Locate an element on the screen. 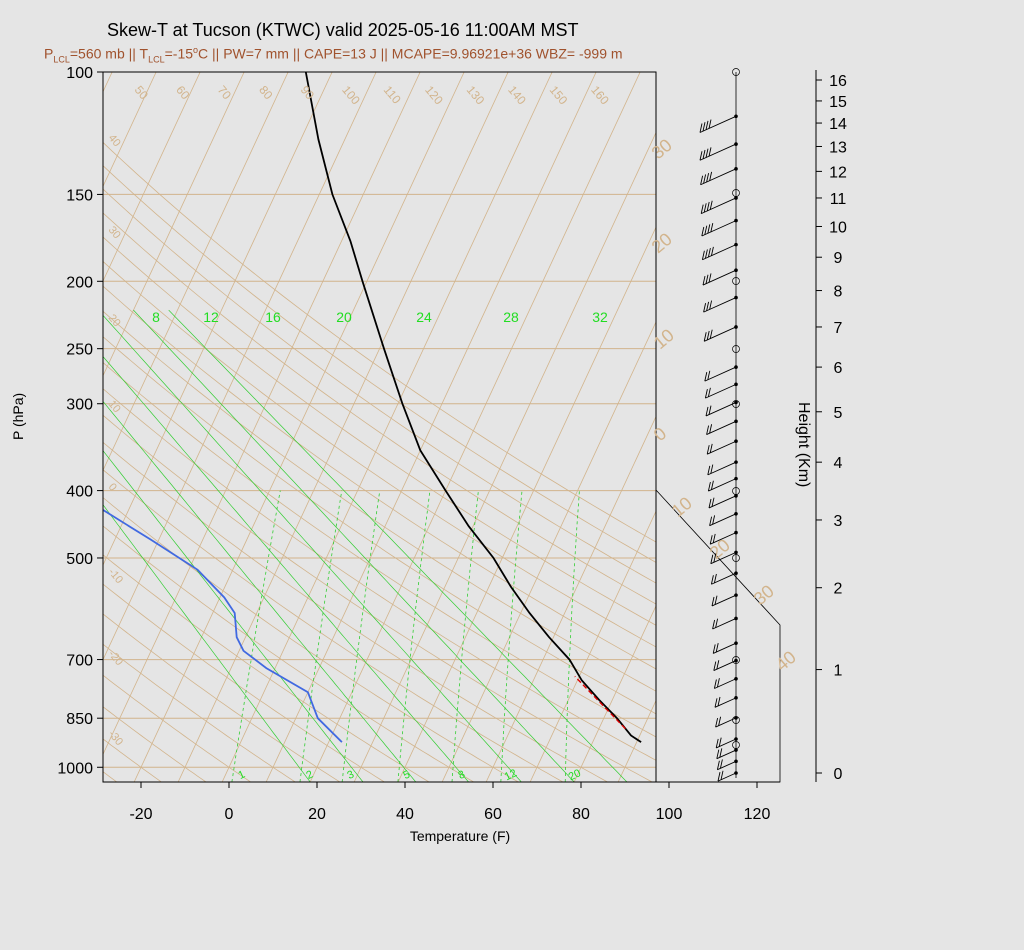  dry-adiabat-label: 90 is located at coordinates (308, 92).